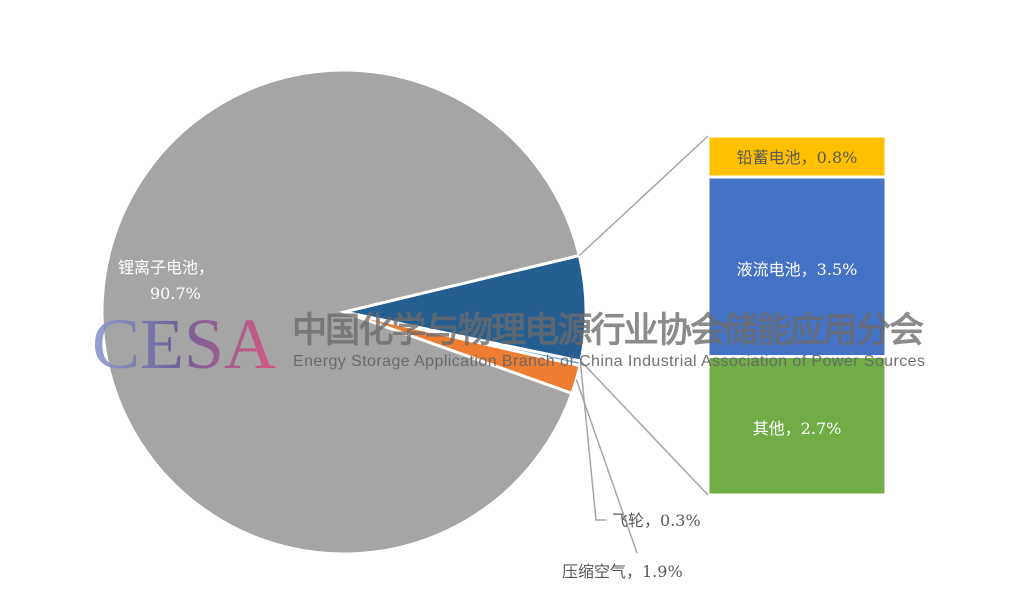 The height and width of the screenshot is (613, 1032). I want to click on bar-stack, so click(797, 315).